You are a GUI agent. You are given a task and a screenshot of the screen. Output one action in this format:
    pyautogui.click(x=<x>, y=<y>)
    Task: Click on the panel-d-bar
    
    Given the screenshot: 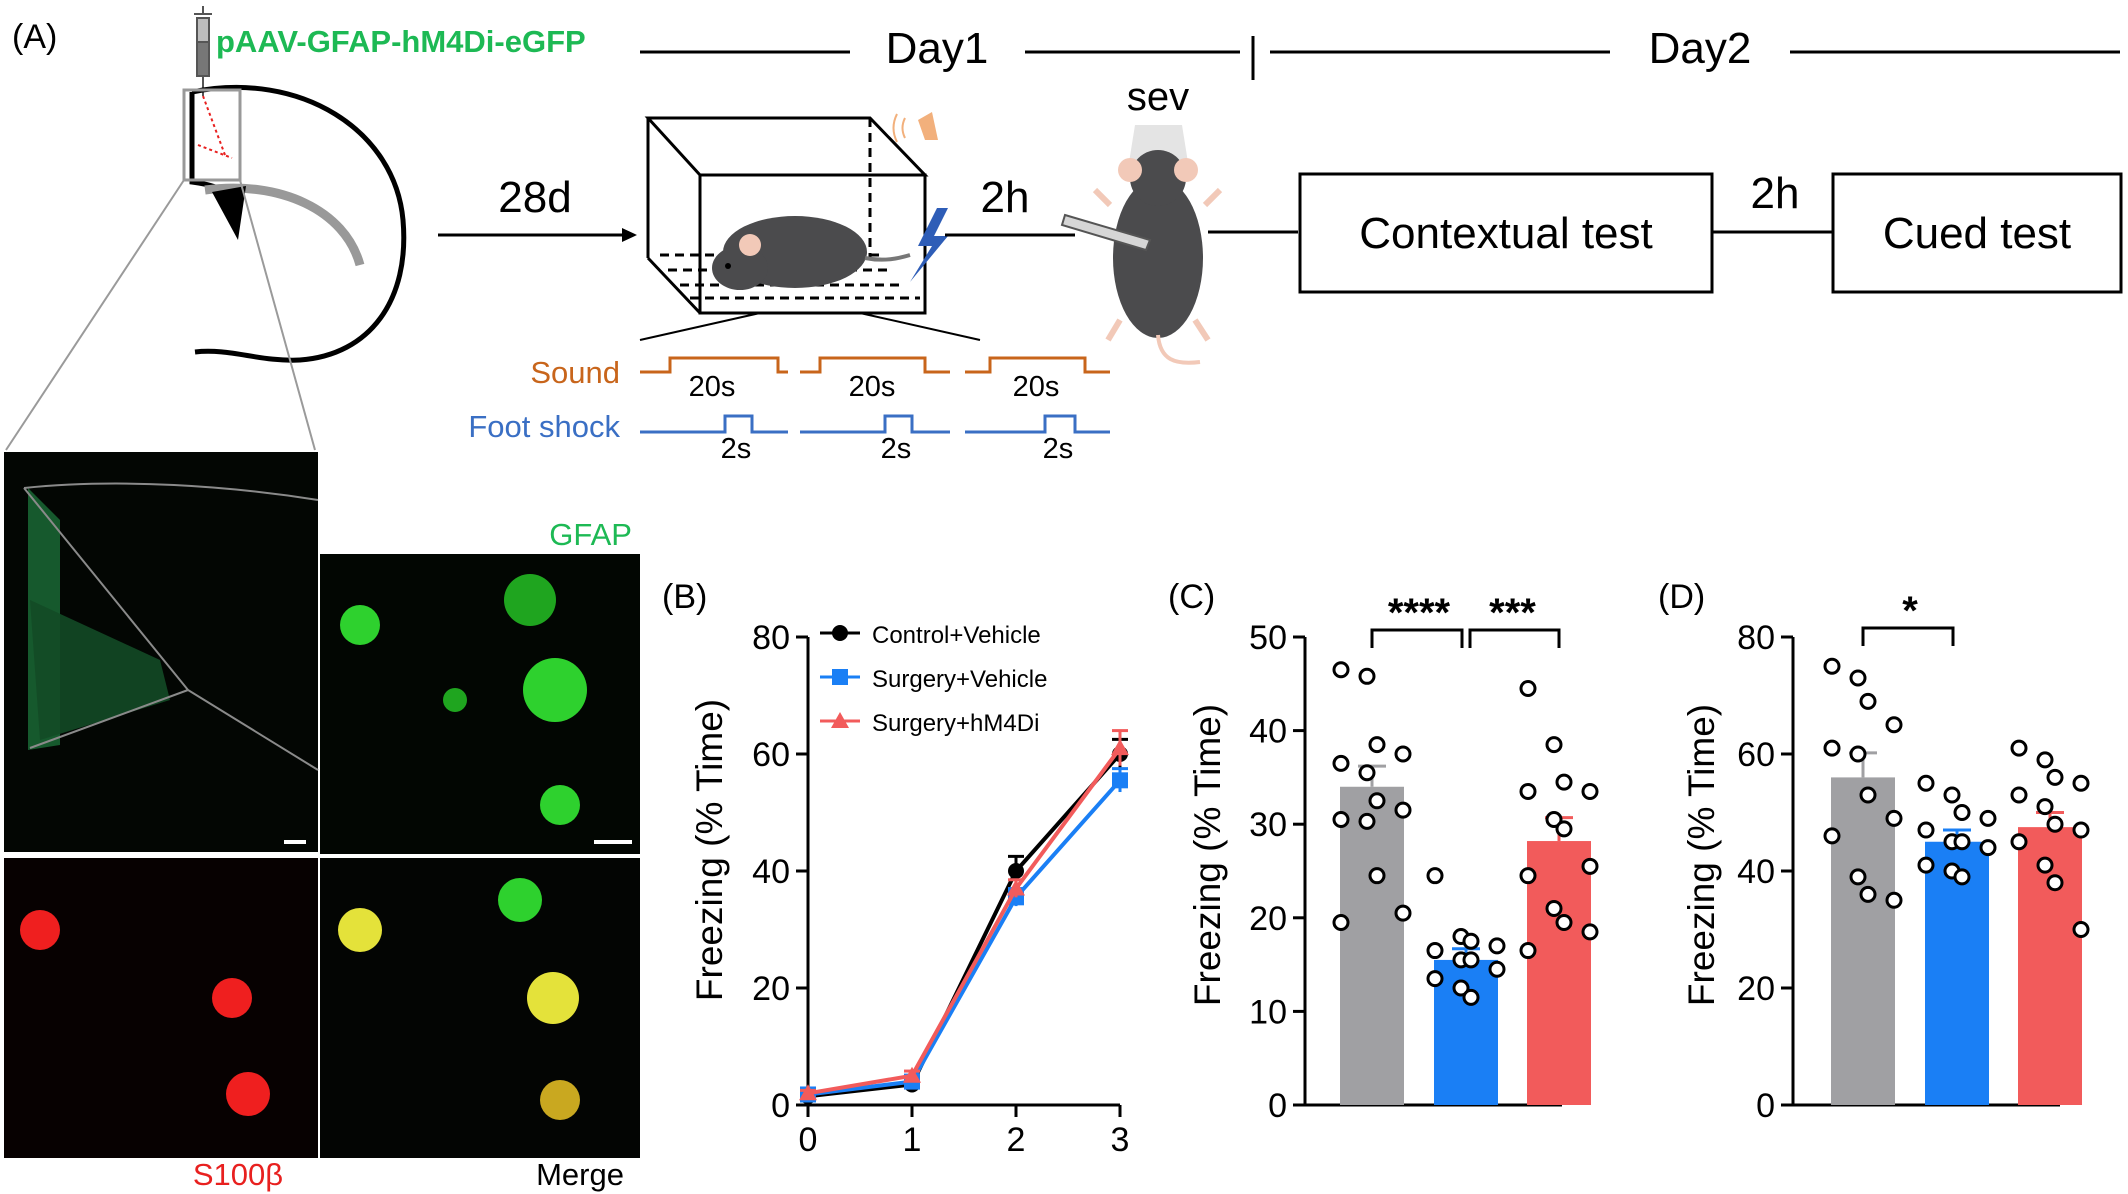 What is the action you would take?
    pyautogui.click(x=1863, y=941)
    